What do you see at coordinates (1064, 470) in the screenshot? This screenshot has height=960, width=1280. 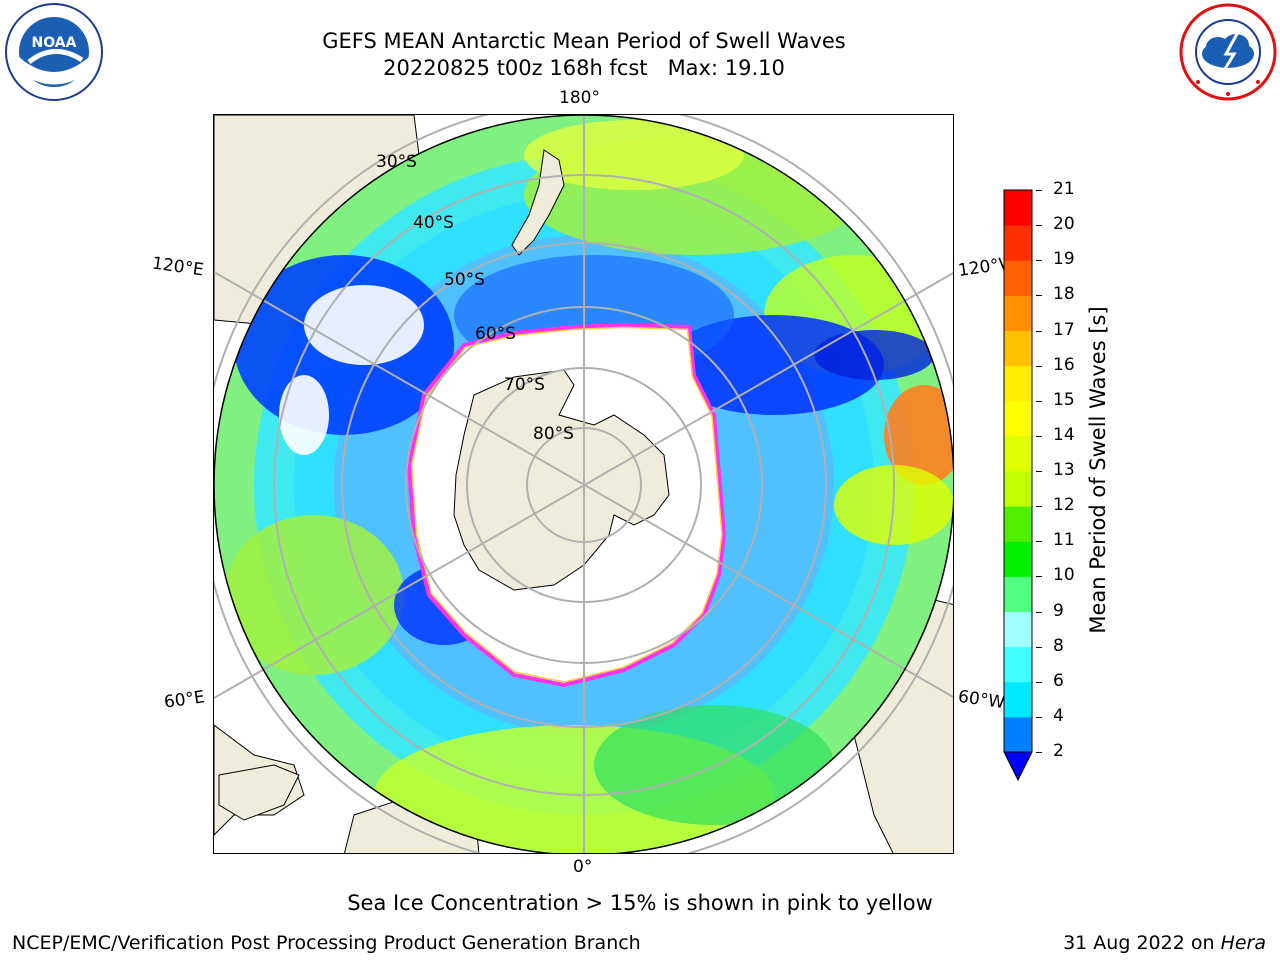 I see `colorbar-tick-label: 13` at bounding box center [1064, 470].